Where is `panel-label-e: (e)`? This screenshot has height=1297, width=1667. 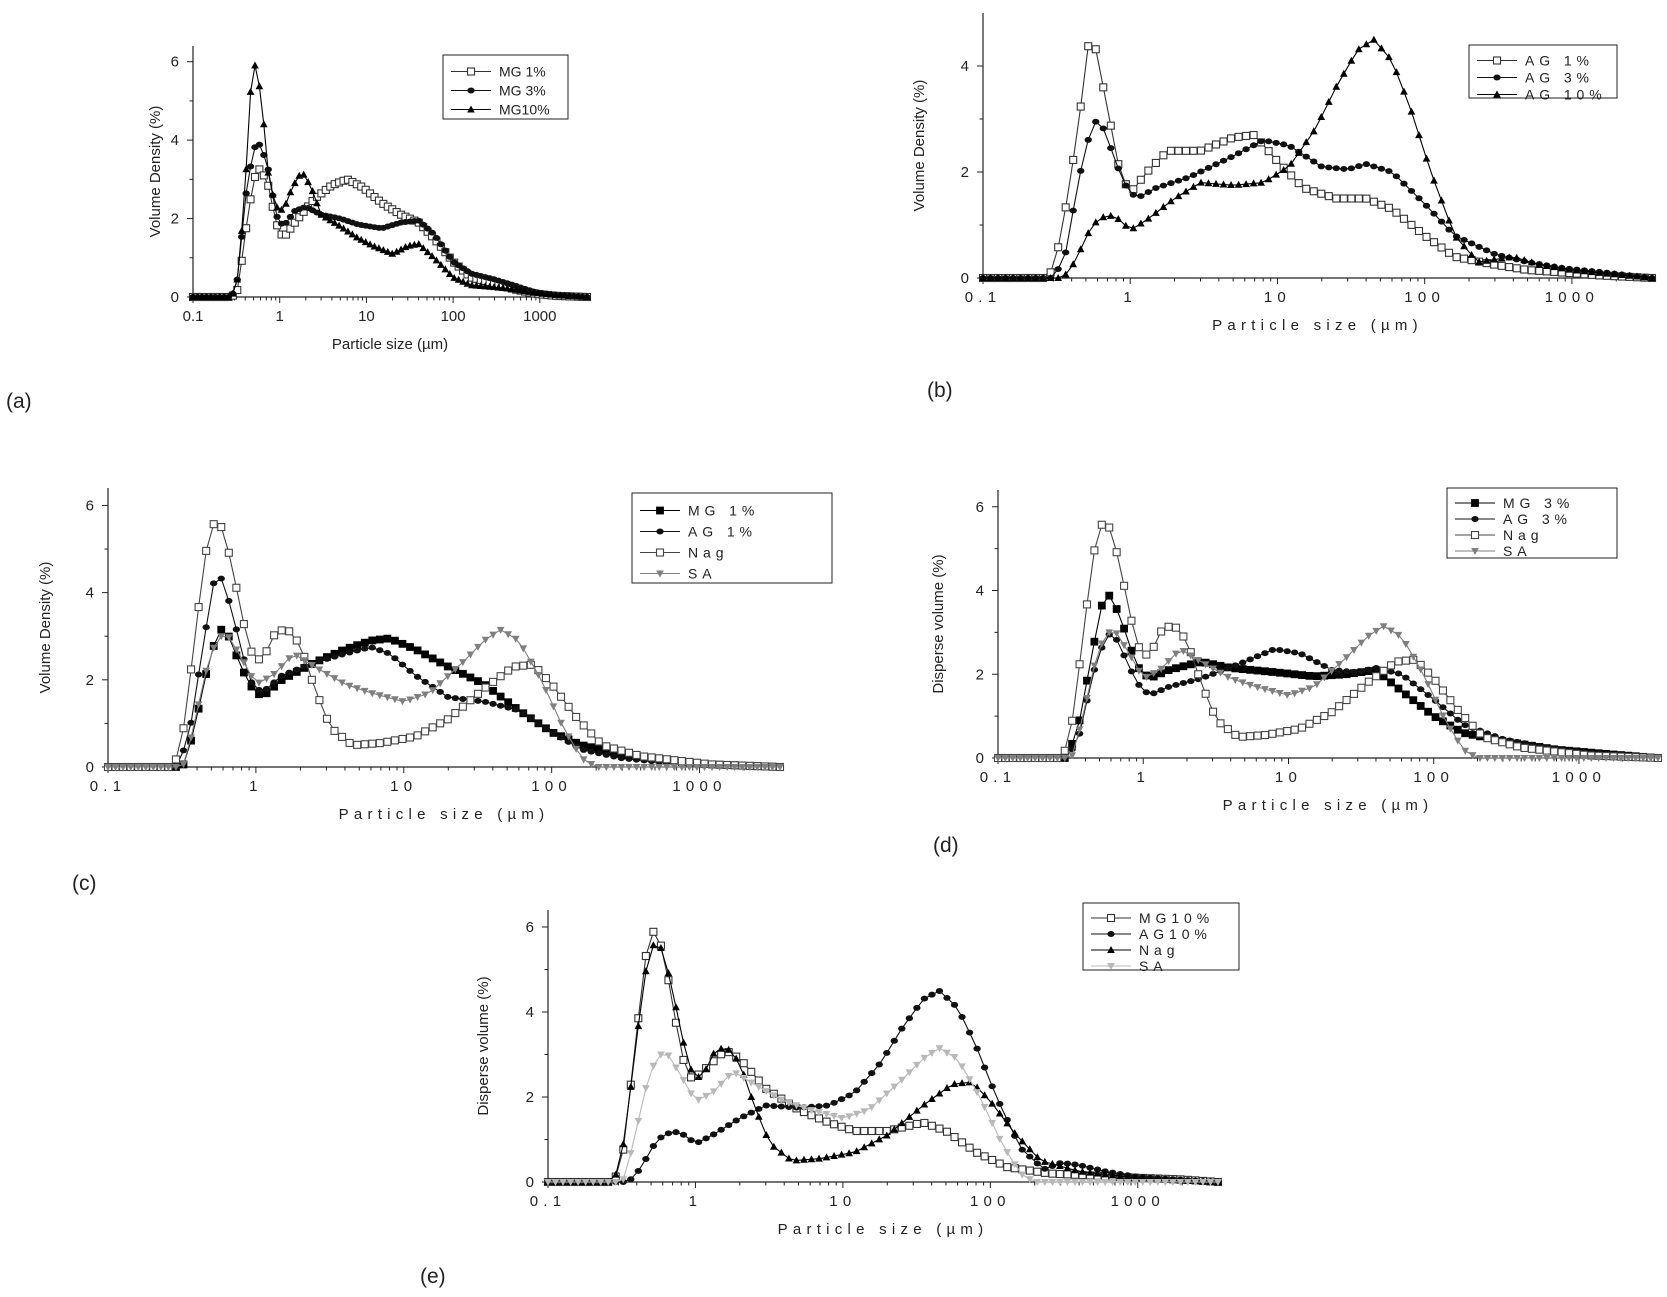 panel-label-e: (e) is located at coordinates (433, 1276).